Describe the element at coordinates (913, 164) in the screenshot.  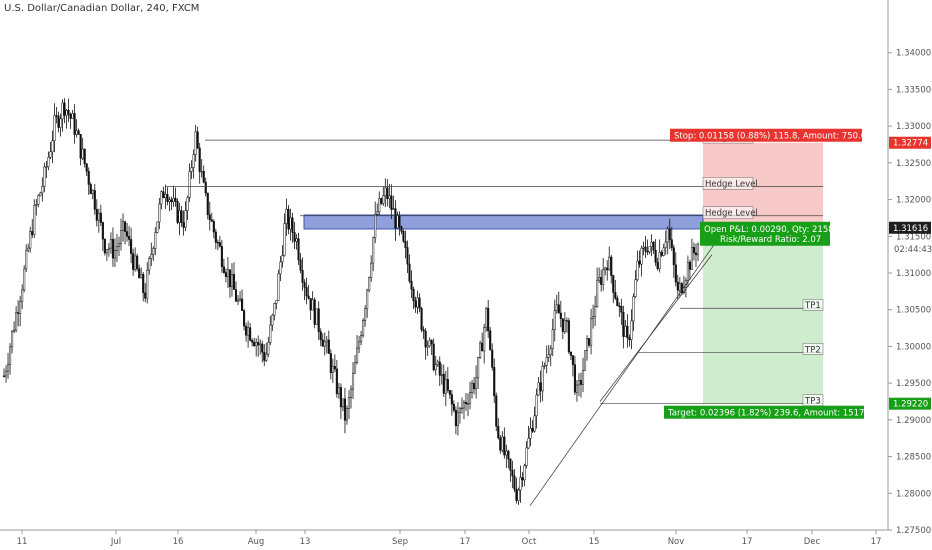
I see `y-tick-label: 1.32500` at that location.